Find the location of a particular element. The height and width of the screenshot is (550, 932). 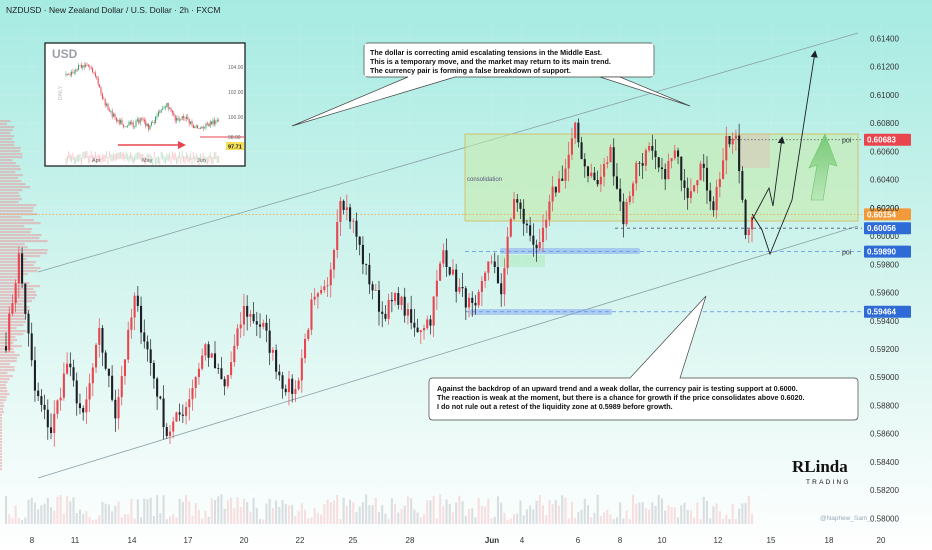

forecast-path-short is located at coordinates (768, 178).